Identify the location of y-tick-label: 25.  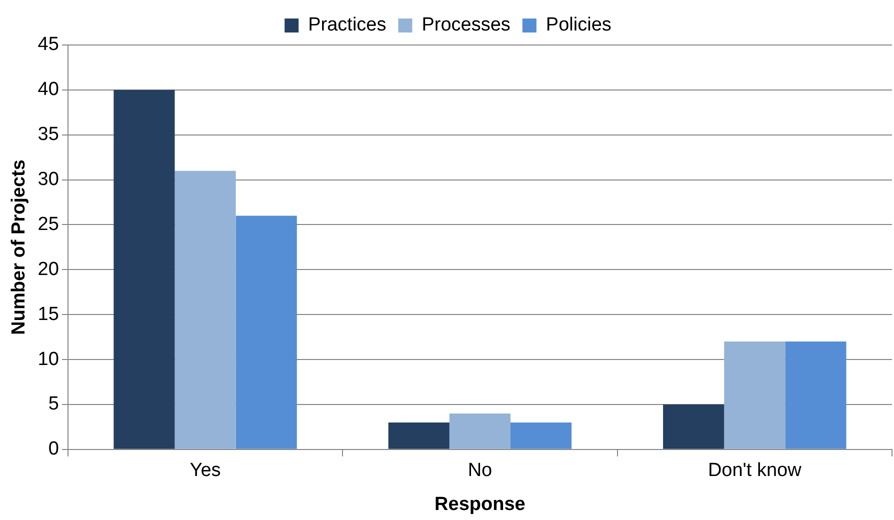
(48, 224).